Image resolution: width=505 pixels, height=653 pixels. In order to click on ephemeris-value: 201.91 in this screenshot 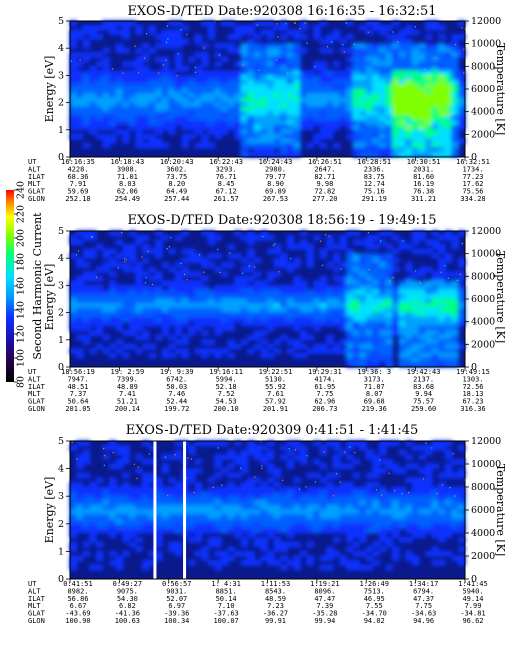, I will do `click(275, 409)`.